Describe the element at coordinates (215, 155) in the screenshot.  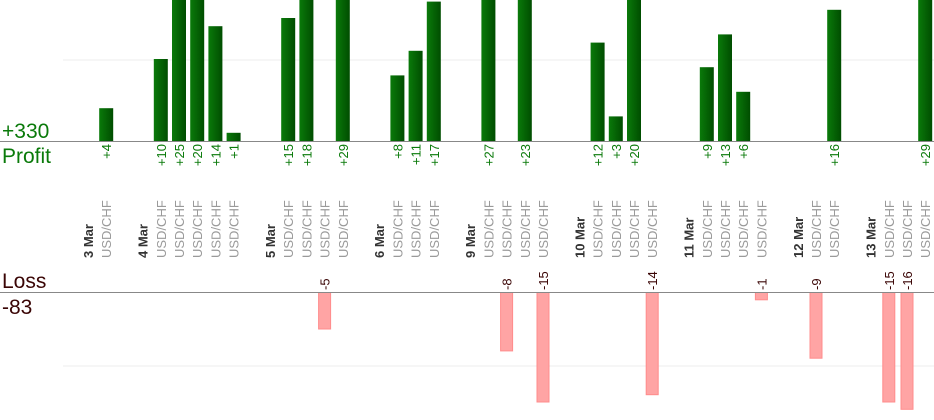
I see `profit-value-label: +14` at that location.